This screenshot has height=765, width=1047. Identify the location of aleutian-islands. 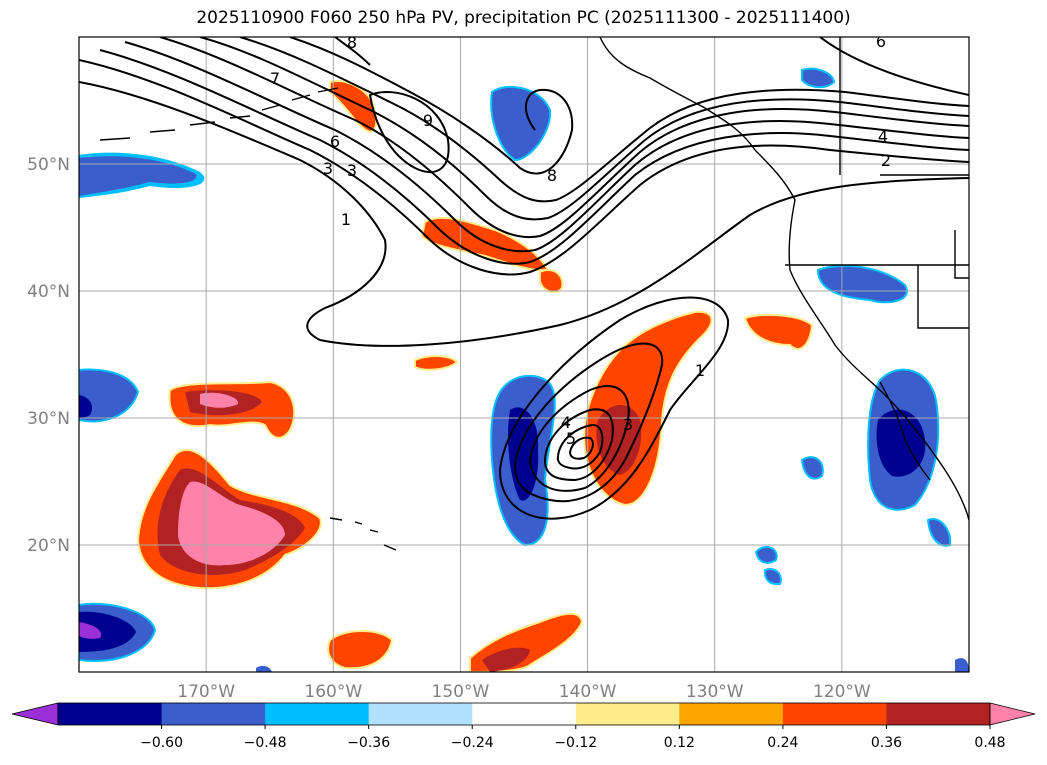
(219, 114).